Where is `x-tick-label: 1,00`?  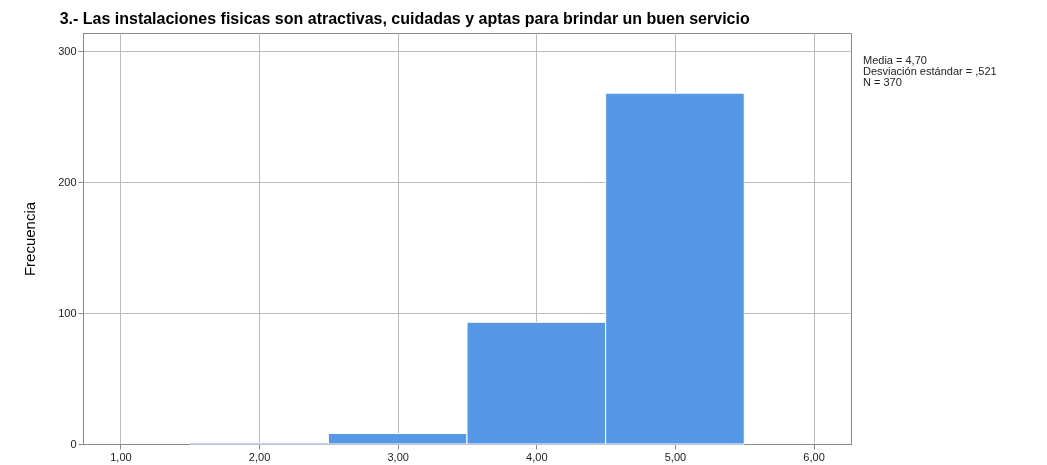 x-tick-label: 1,00 is located at coordinates (121, 456).